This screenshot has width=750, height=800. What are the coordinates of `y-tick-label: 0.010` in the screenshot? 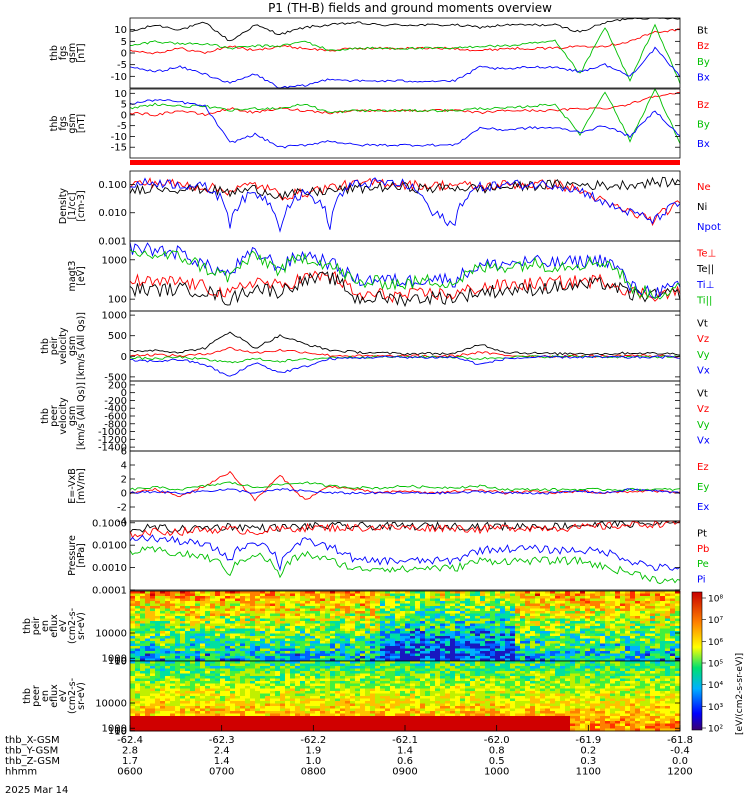 It's located at (112, 213).